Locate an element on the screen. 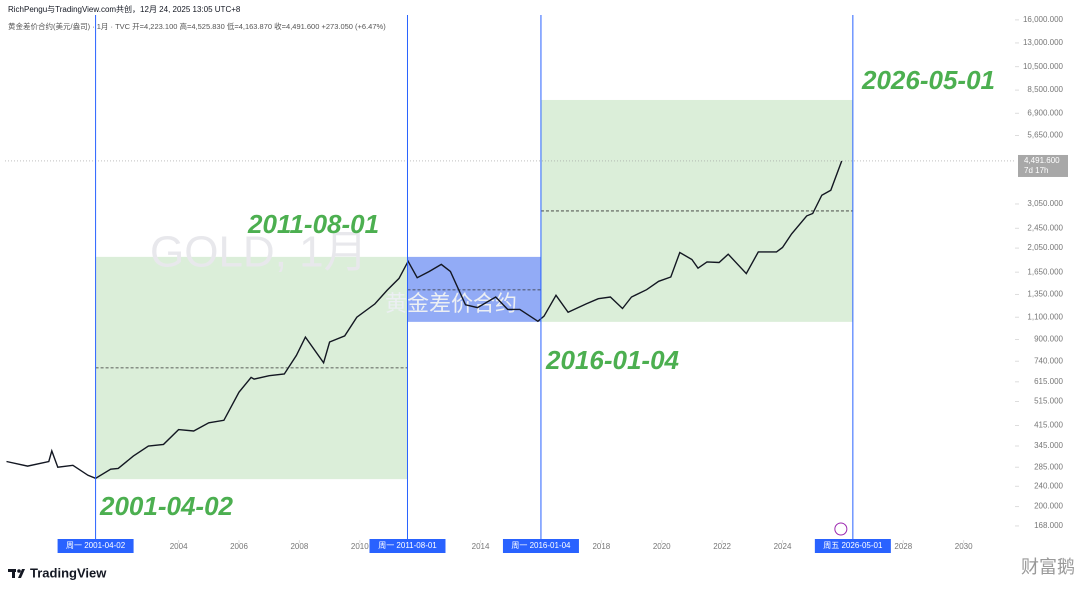 Image resolution: width=1080 pixels, height=593 pixels. x-tick-label: 2014 is located at coordinates (481, 546).